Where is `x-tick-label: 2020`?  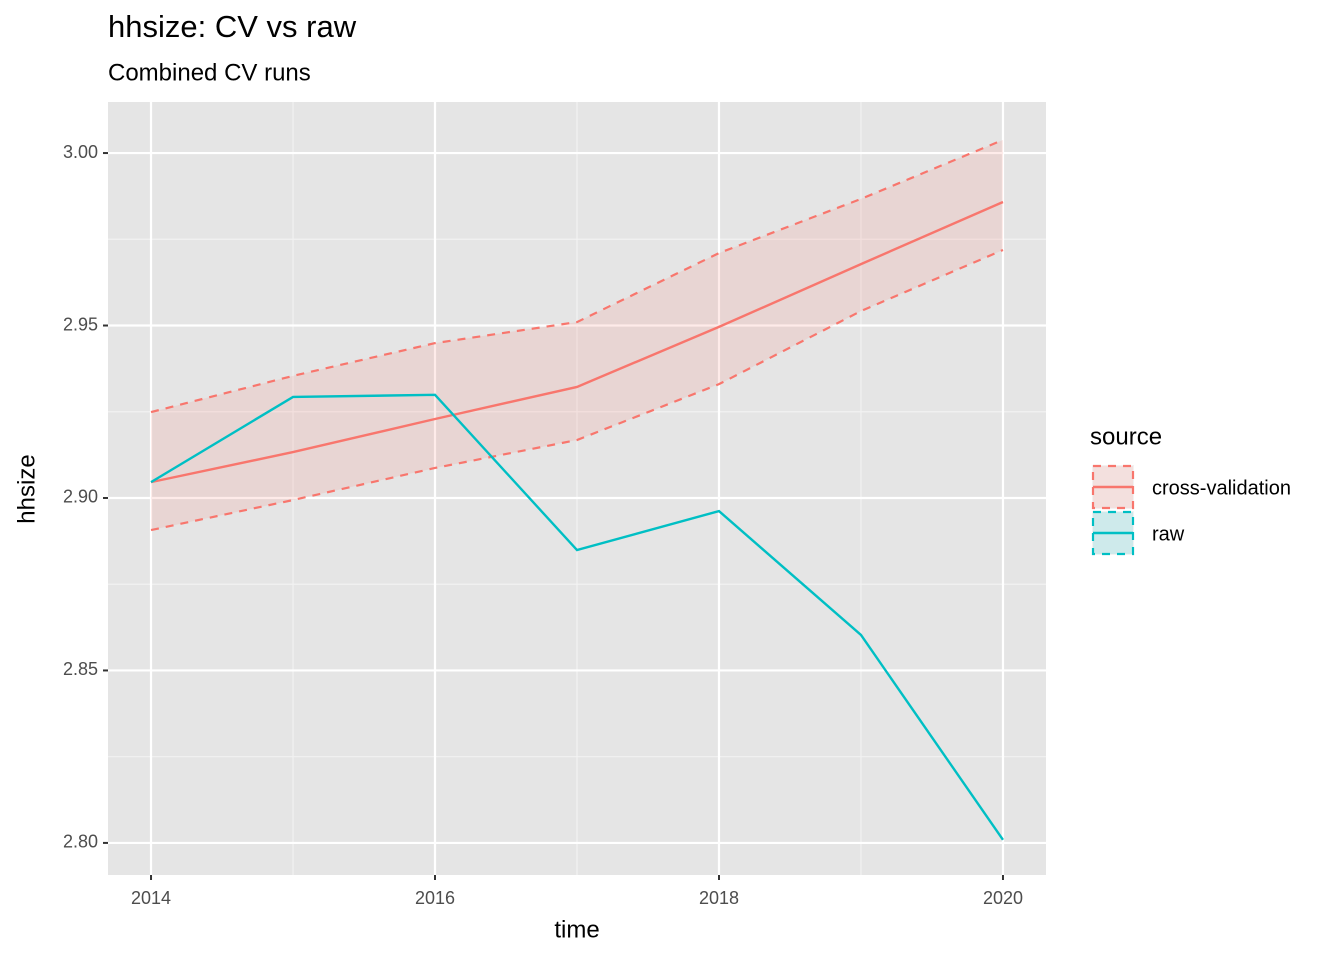
x-tick-label: 2020 is located at coordinates (1003, 898).